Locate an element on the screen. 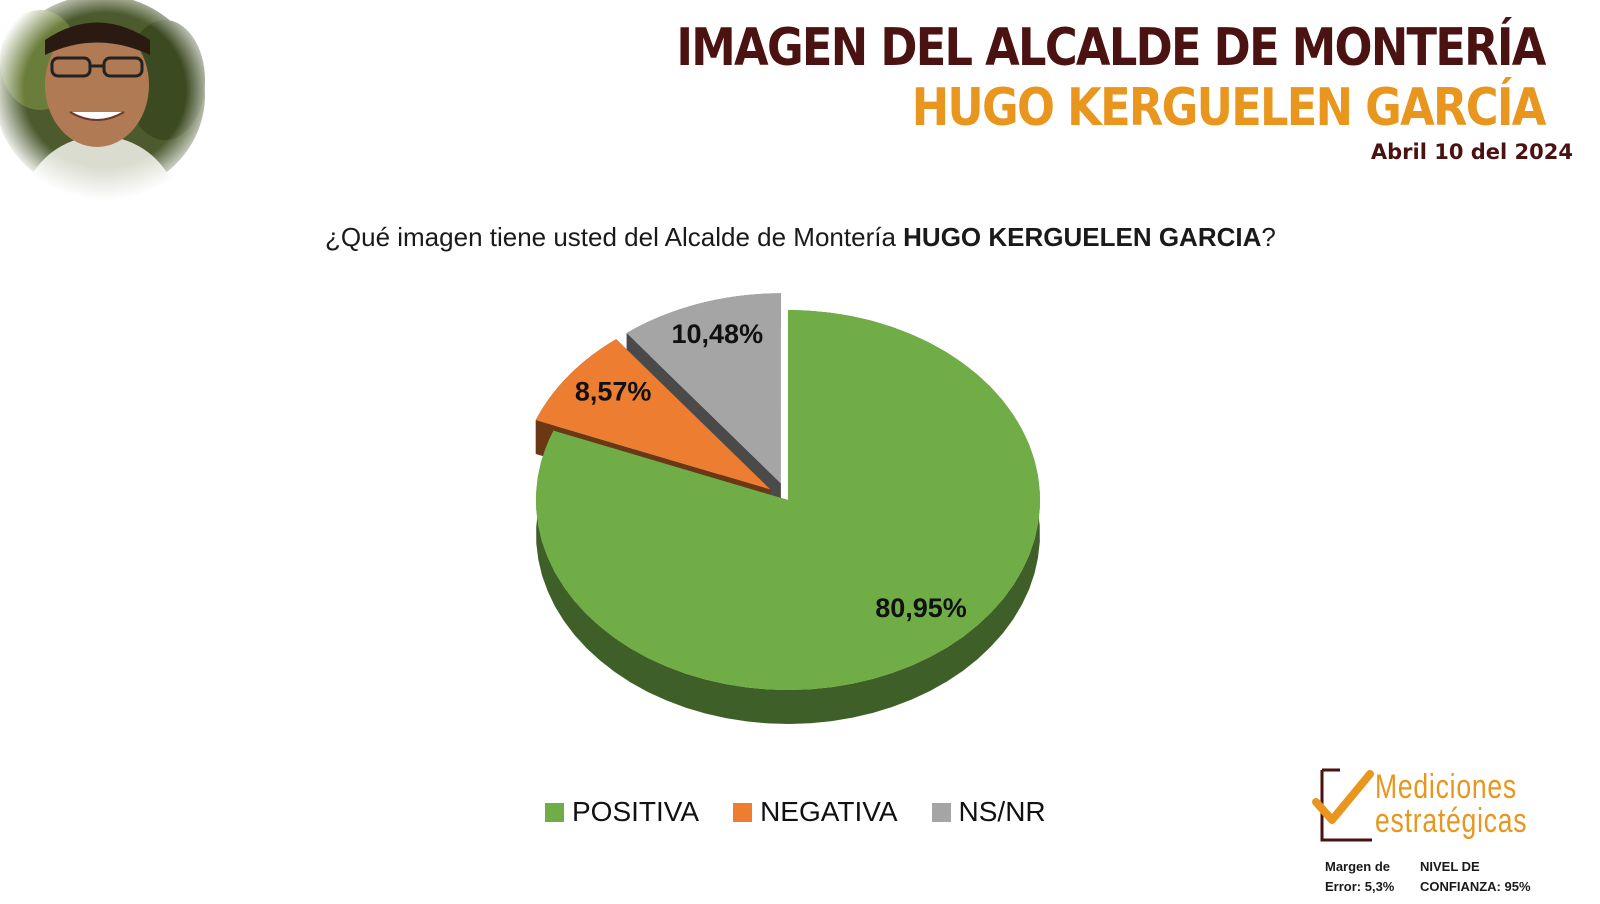 This screenshot has height=904, width=1600. pie-slice-positiva is located at coordinates (787, 500).